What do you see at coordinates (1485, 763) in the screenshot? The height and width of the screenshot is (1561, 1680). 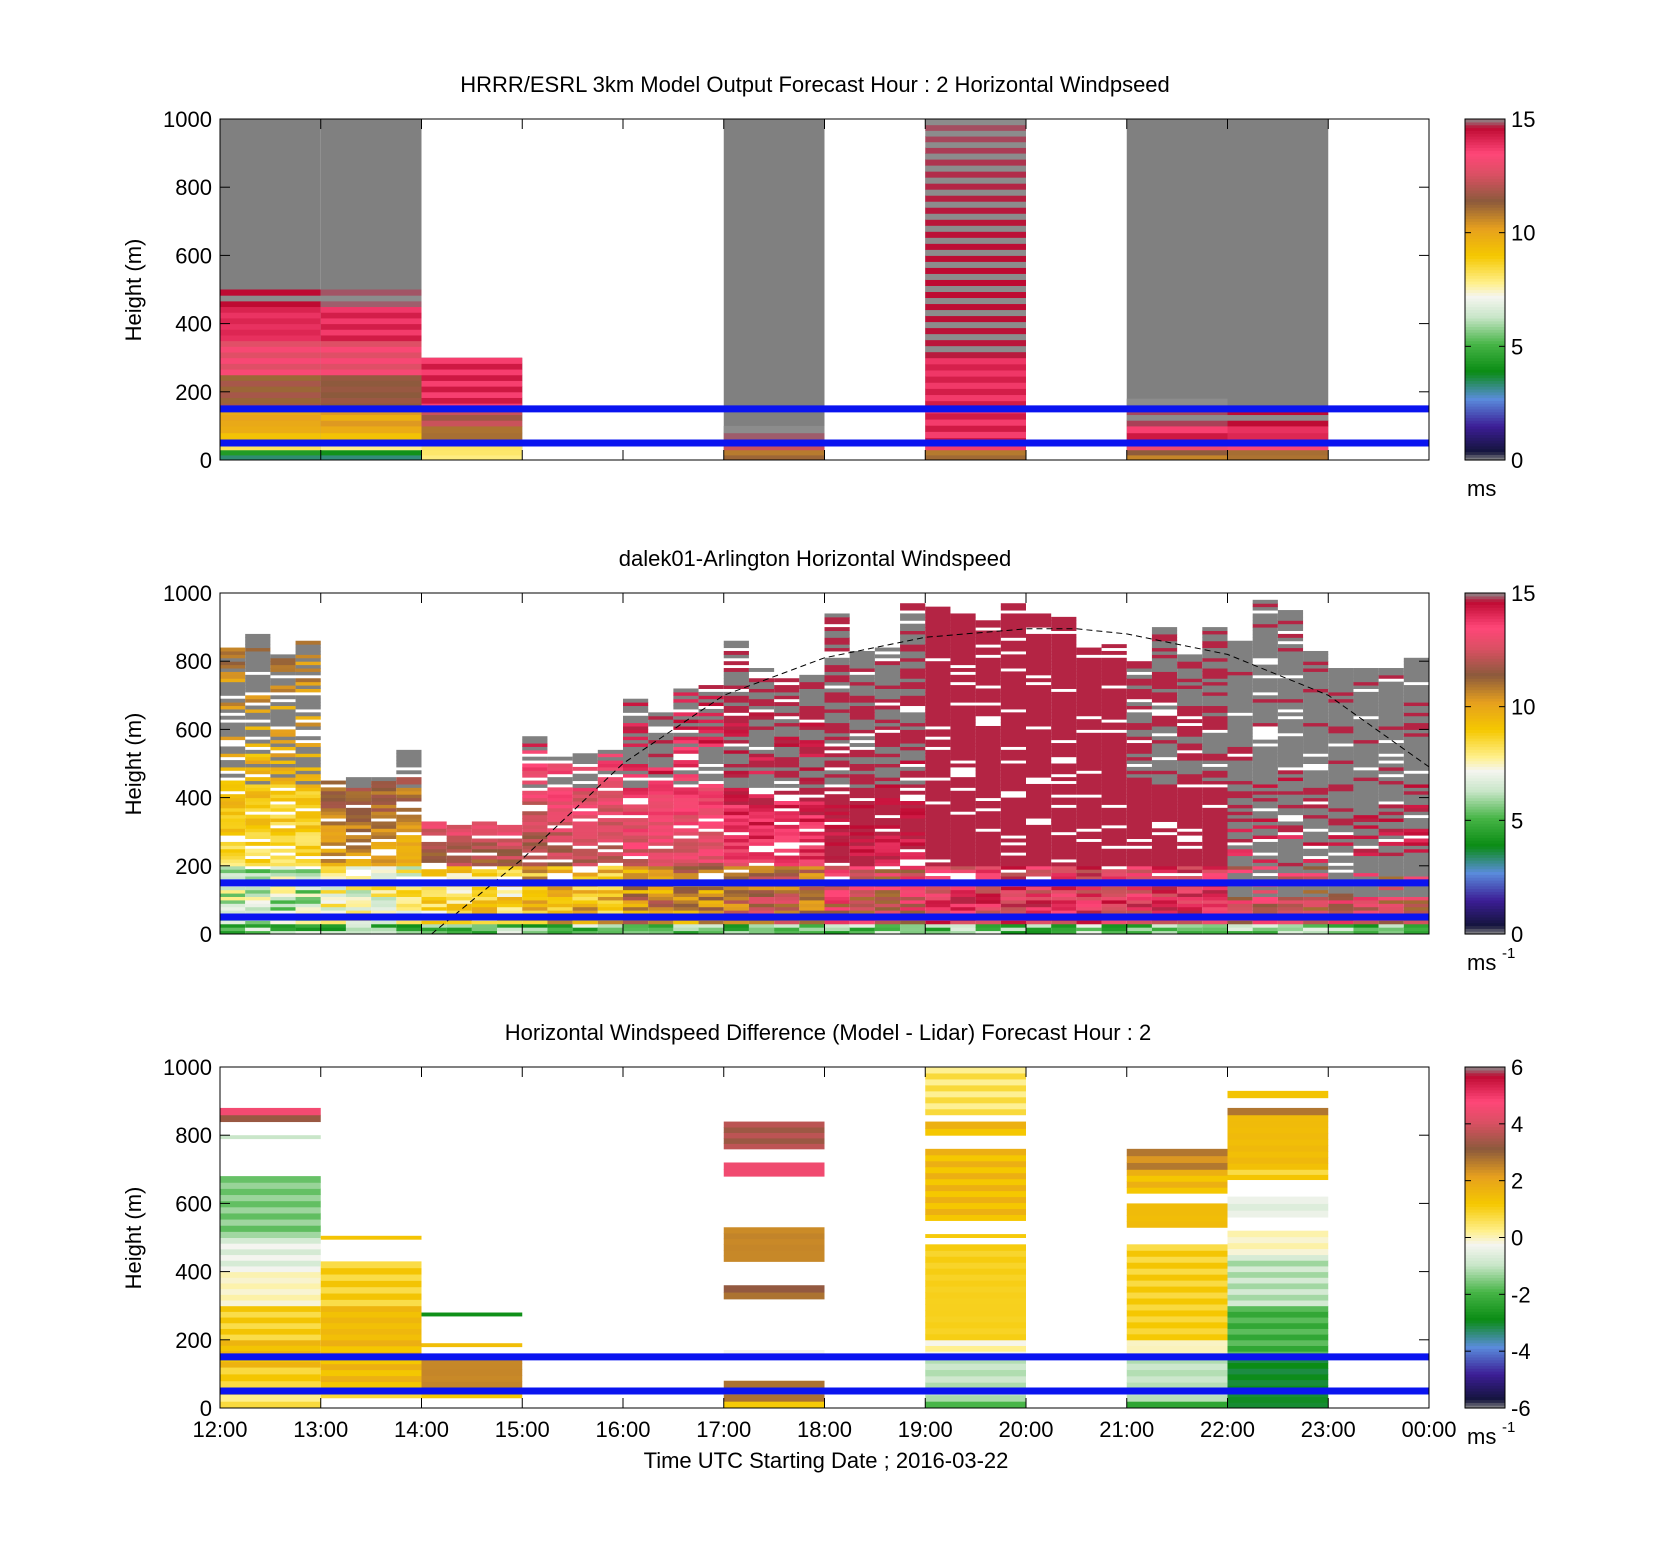 I see `colorbar-frame` at bounding box center [1485, 763].